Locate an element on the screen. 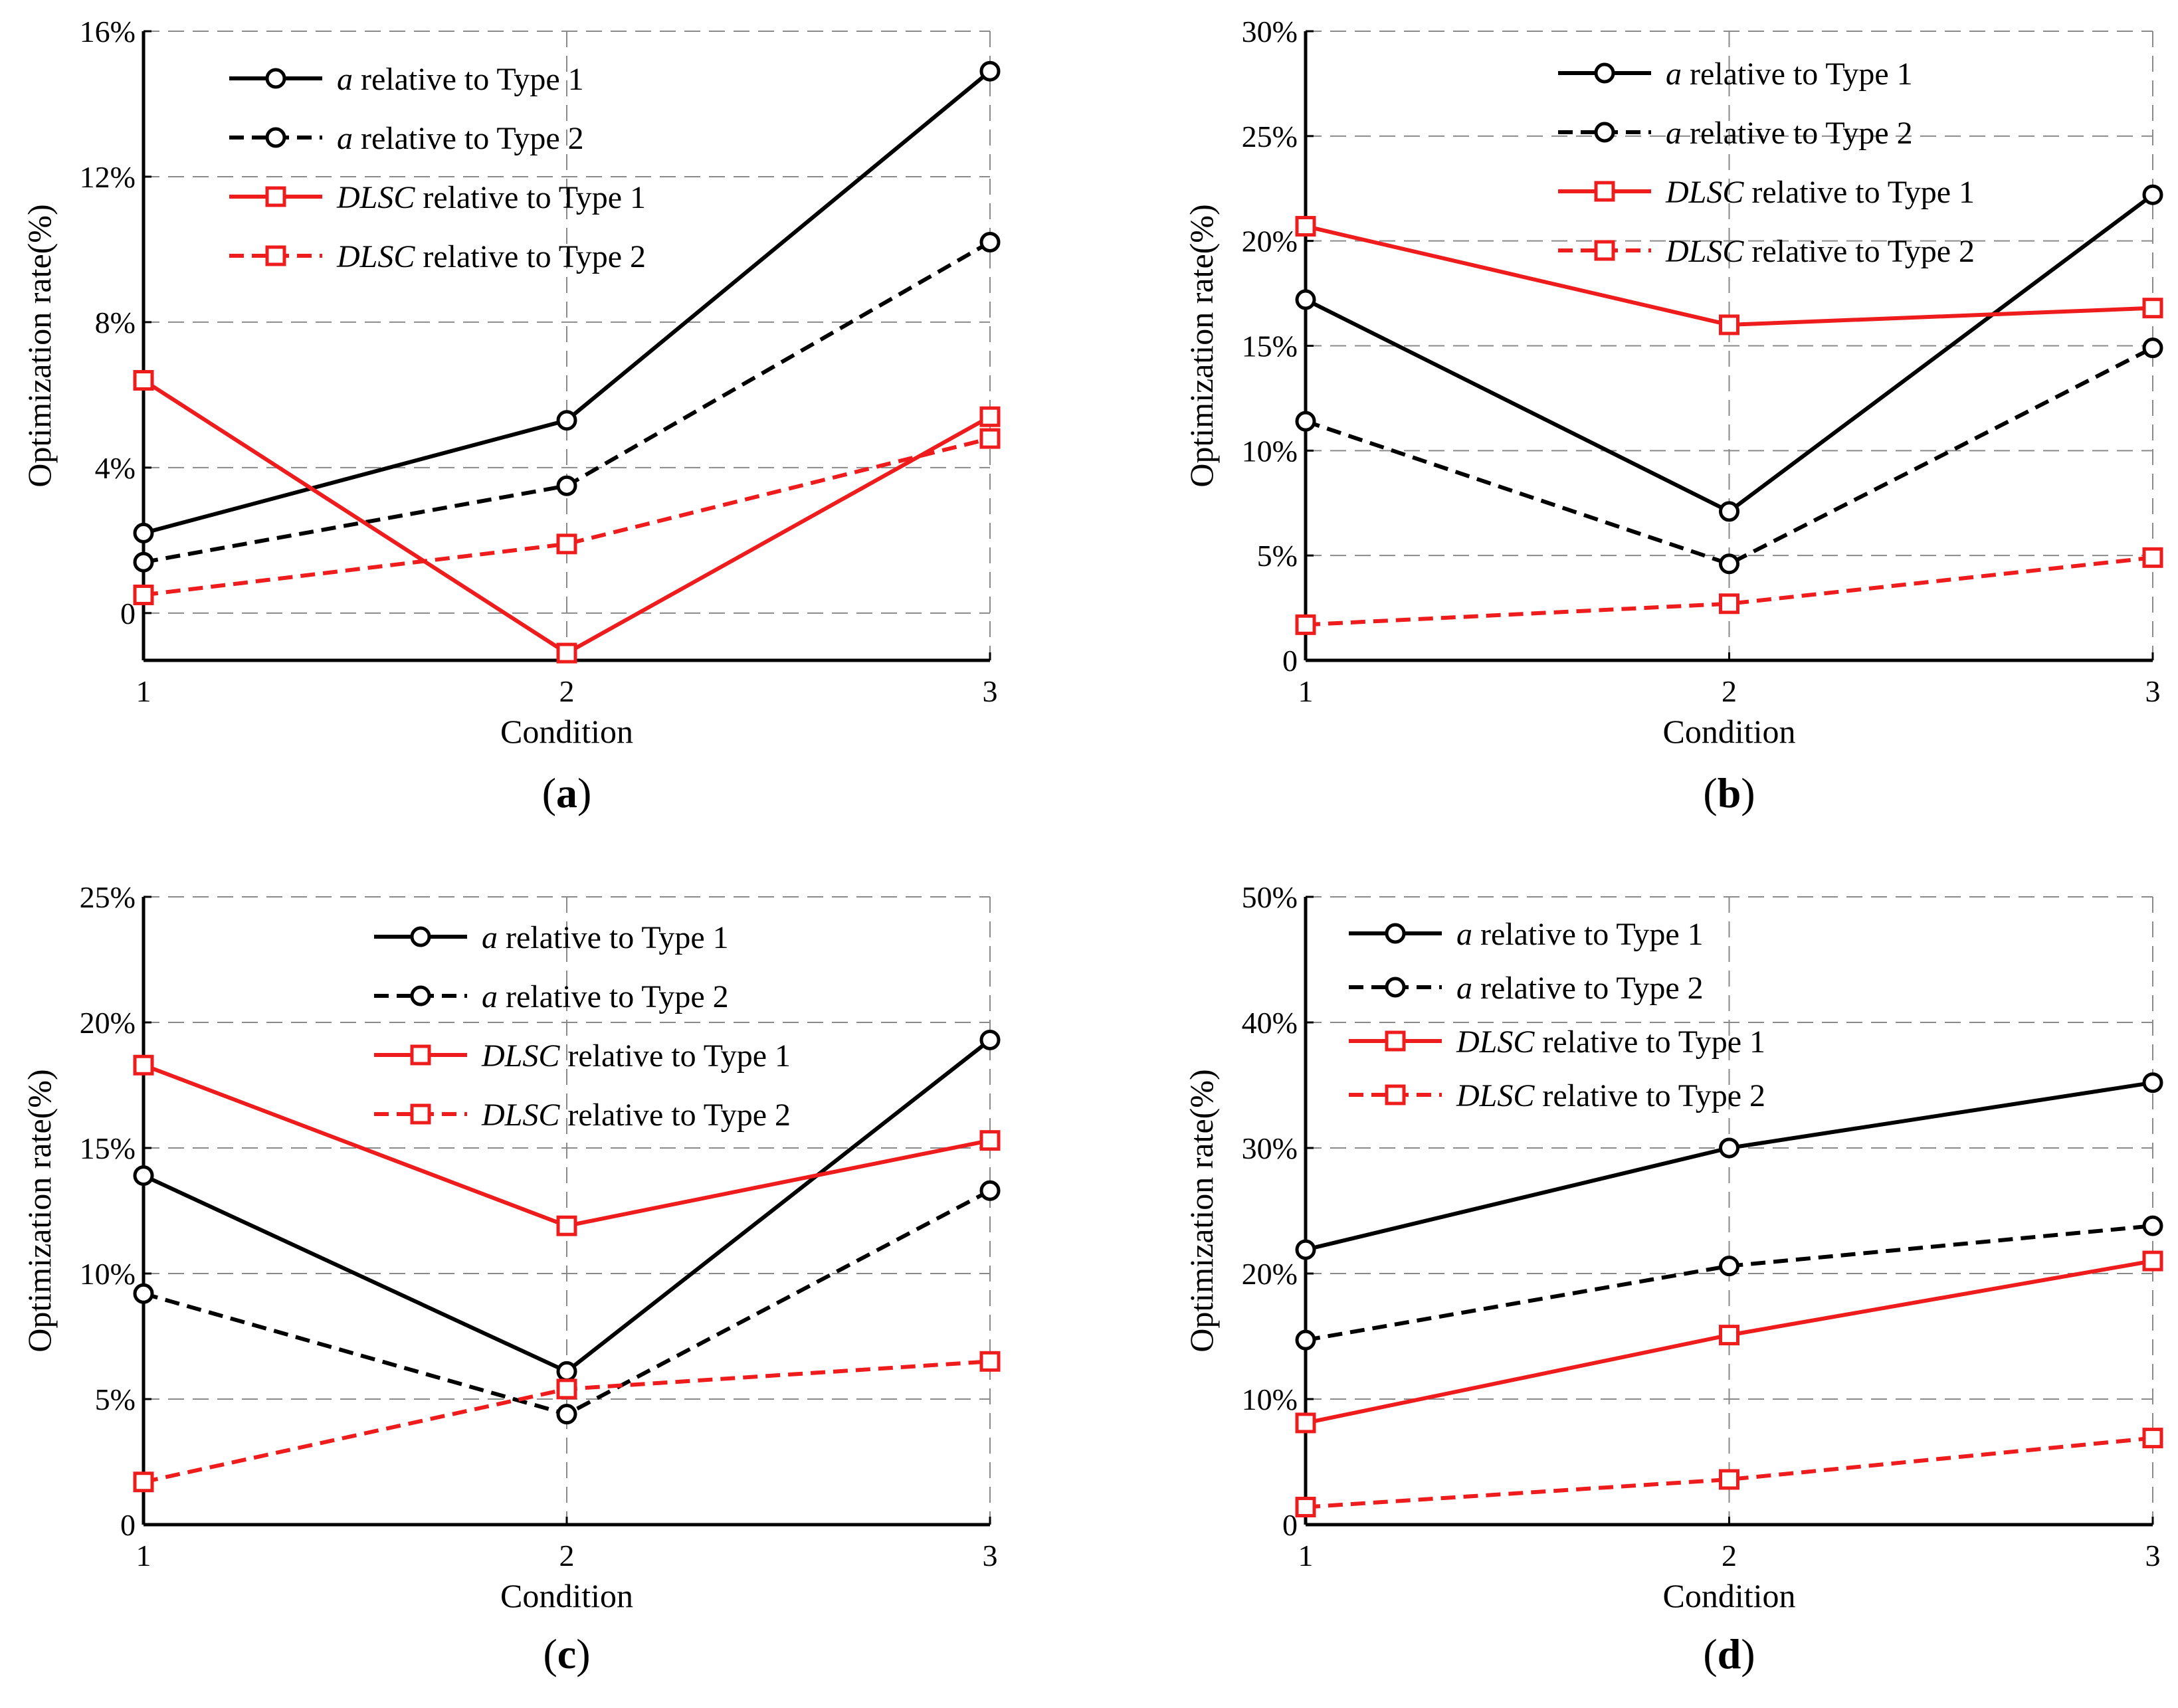 The height and width of the screenshot is (1708, 2178). y-tick-label: 15% is located at coordinates (108, 1148).